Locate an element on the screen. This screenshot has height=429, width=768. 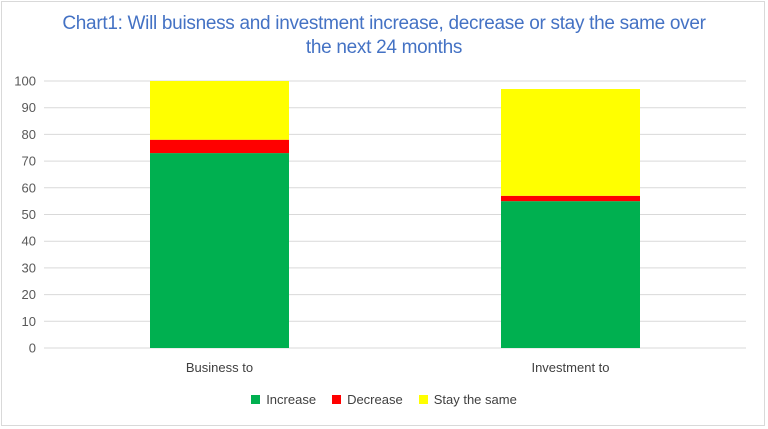
y-tick-label: 10 is located at coordinates (29, 321).